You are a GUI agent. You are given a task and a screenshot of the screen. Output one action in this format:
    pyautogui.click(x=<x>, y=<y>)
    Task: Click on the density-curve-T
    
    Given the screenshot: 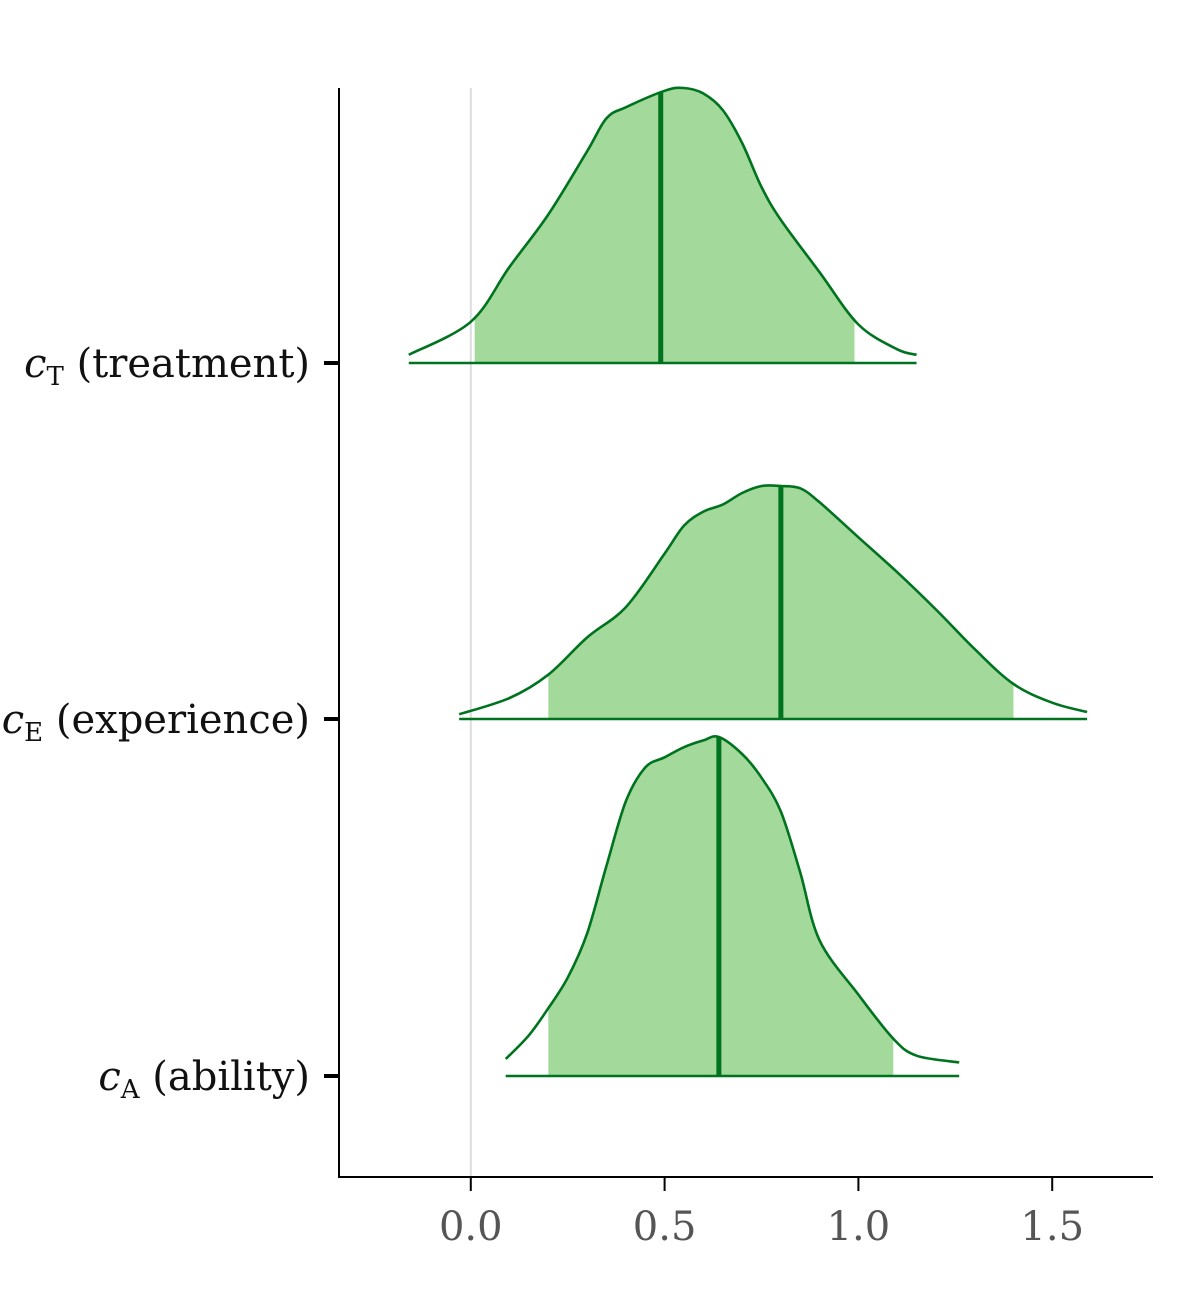 What is the action you would take?
    pyautogui.click(x=662, y=221)
    